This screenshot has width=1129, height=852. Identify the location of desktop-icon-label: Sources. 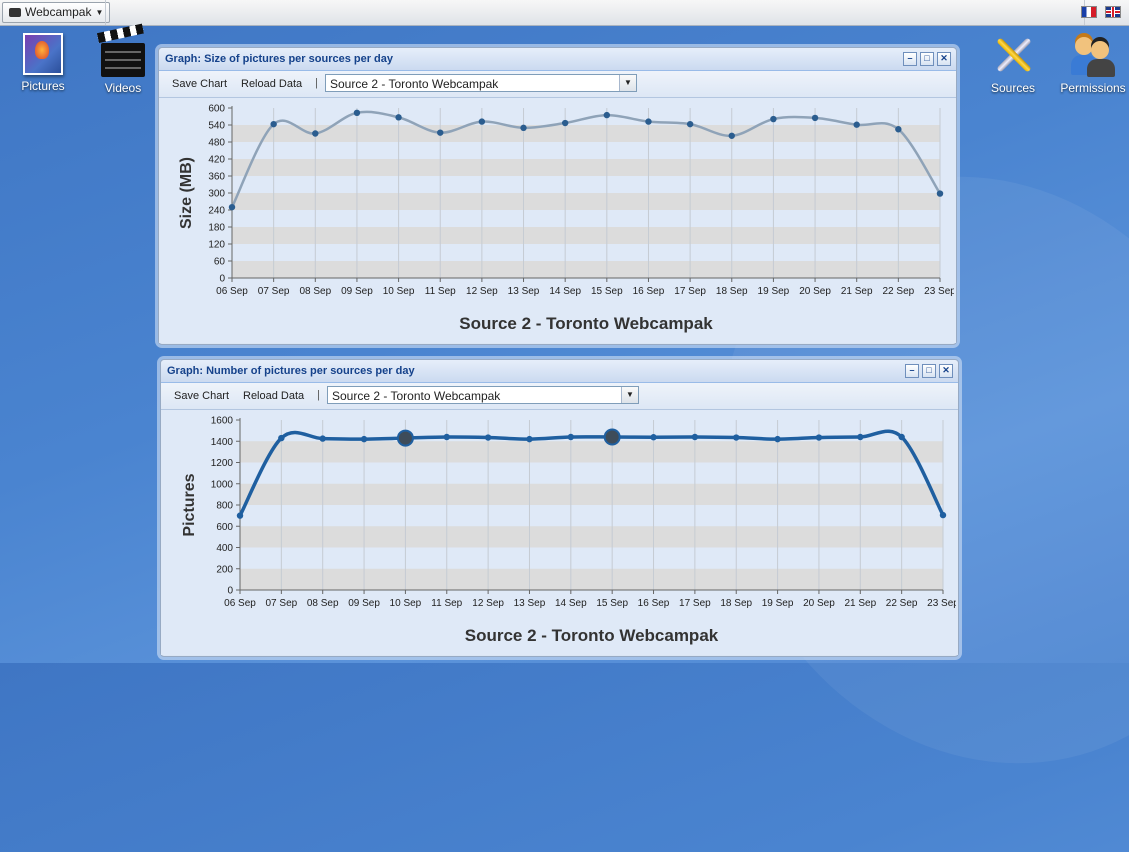
(1013, 88).